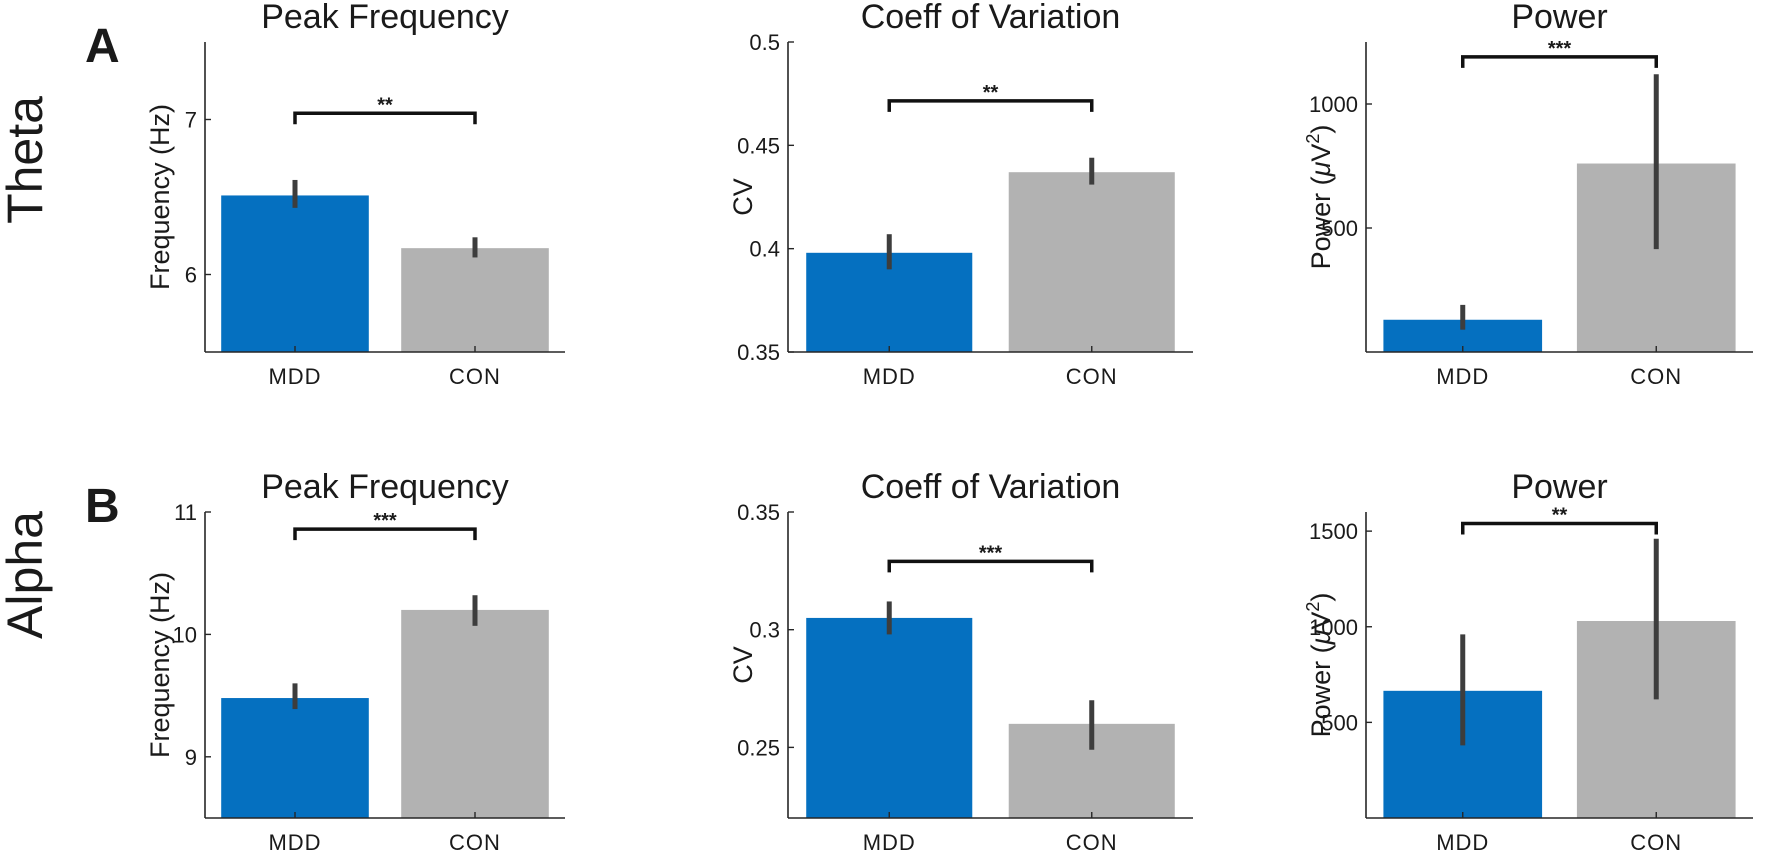  Describe the element at coordinates (1339, 228) in the screenshot. I see `chart3-ytick-label: 500` at that location.